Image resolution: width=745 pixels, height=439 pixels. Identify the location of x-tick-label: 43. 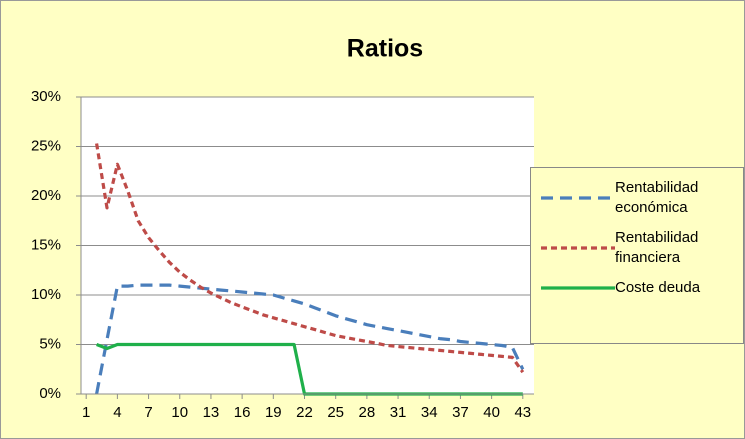
(522, 412).